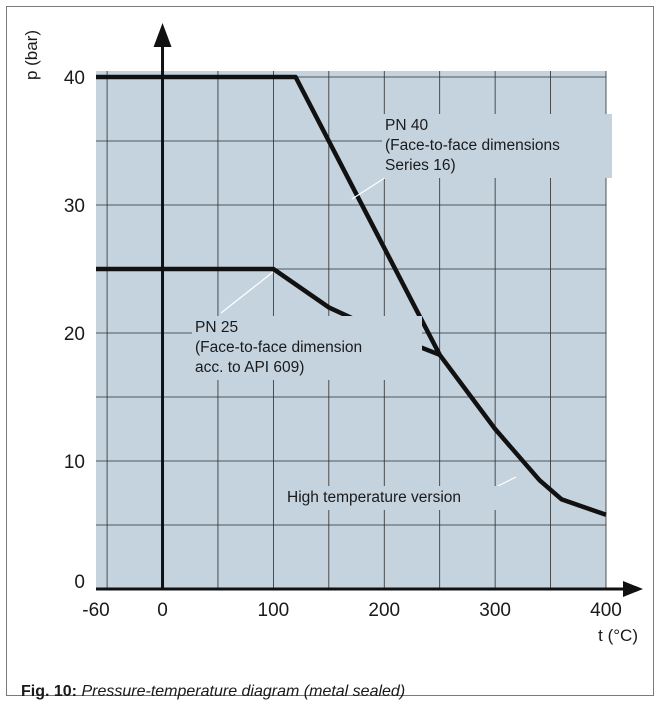 The image size is (662, 702). What do you see at coordinates (74, 462) in the screenshot?
I see `y-tick-label: 10` at bounding box center [74, 462].